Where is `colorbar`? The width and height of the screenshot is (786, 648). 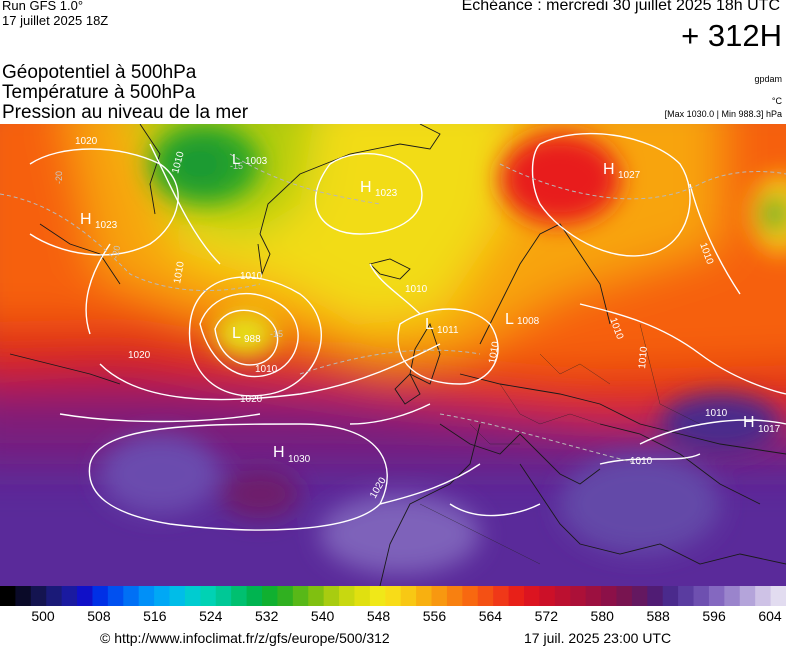
colorbar is located at coordinates (393, 596).